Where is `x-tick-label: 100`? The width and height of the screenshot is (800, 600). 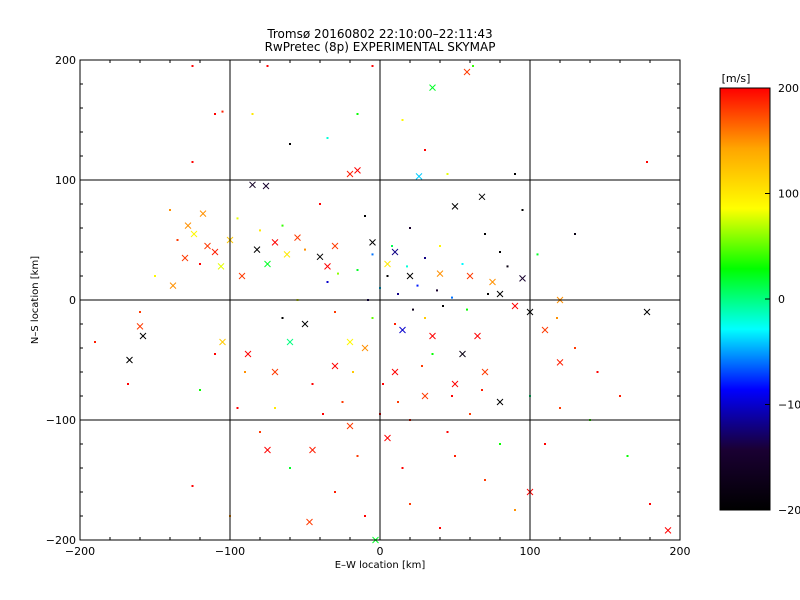
x-tick-label: 100 is located at coordinates (530, 551).